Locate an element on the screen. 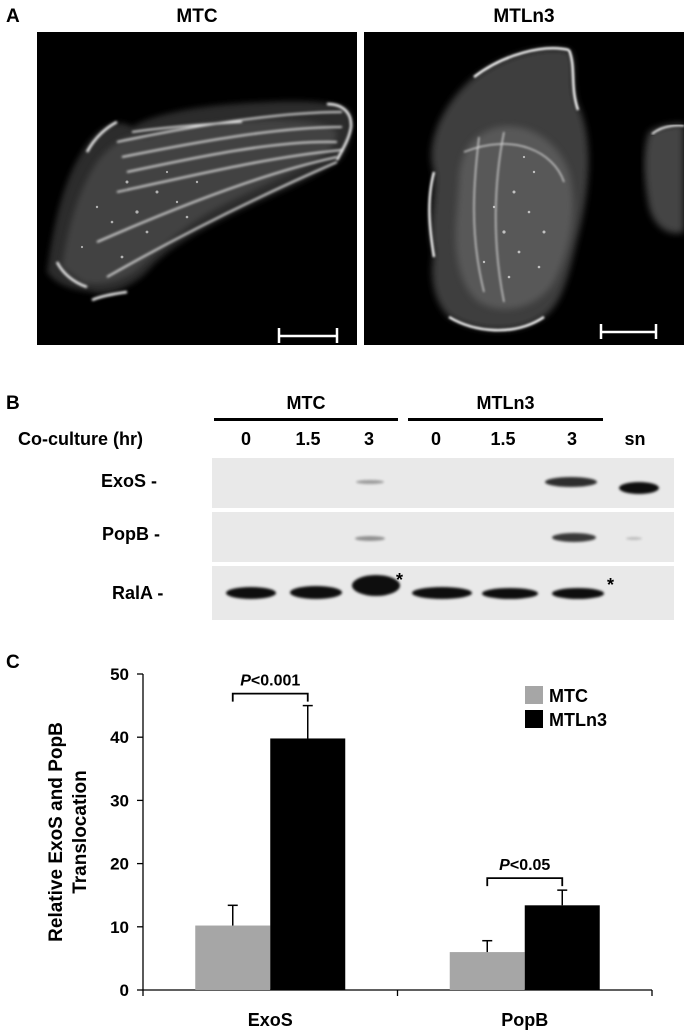 Image resolution: width=686 pixels, height=1033 pixels. bar-mtln3-exos is located at coordinates (308, 864).